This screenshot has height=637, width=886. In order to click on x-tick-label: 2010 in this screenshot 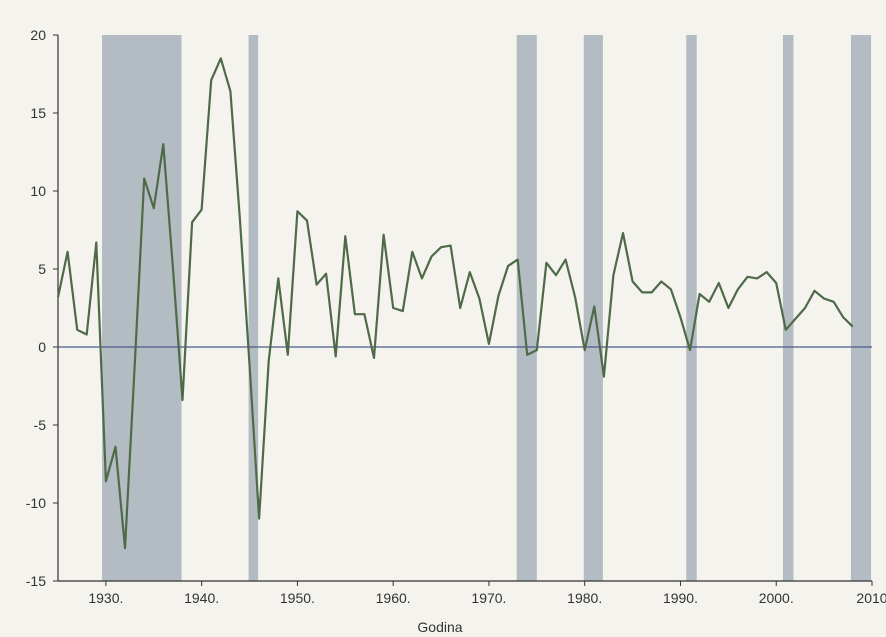, I will do `click(871, 598)`.